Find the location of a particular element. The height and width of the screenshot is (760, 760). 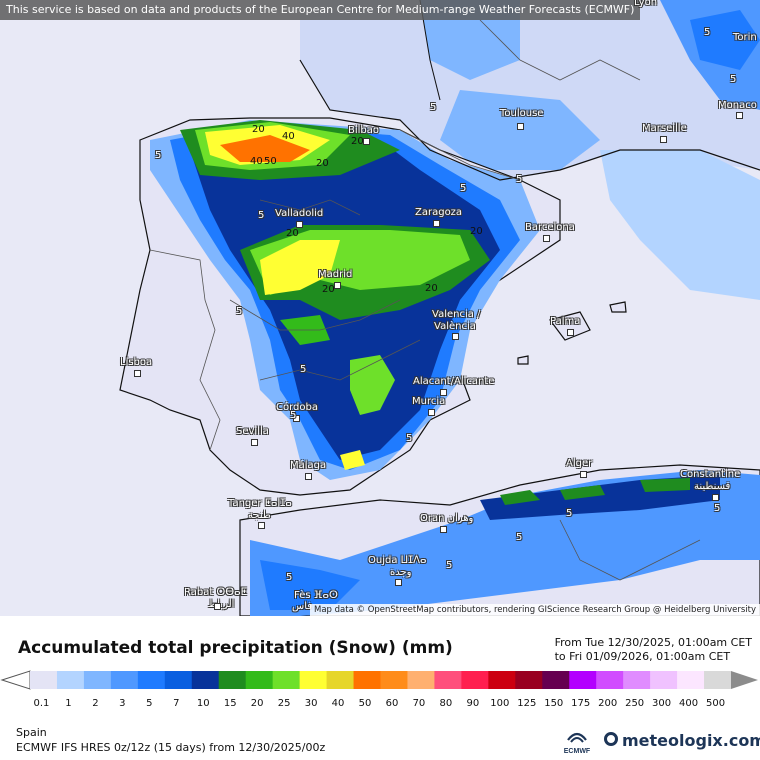

city-label: وجدة is located at coordinates (401, 572).